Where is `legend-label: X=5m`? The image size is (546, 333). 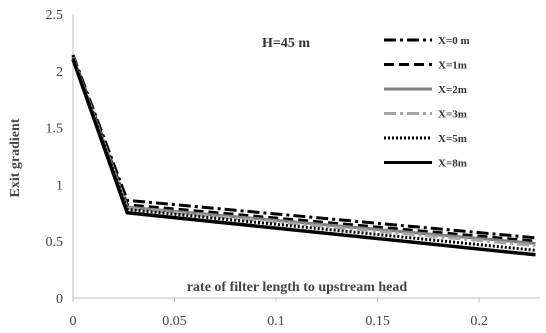 legend-label: X=5m is located at coordinates (452, 139).